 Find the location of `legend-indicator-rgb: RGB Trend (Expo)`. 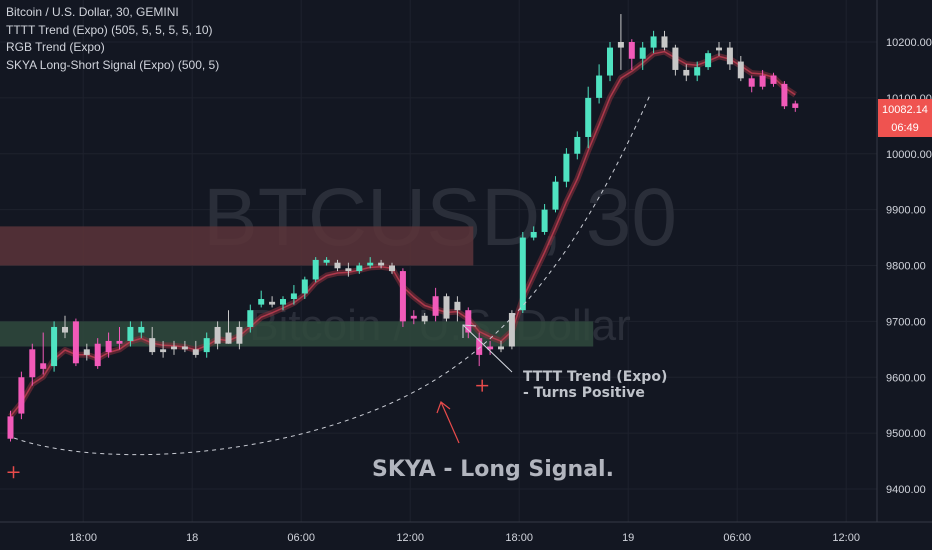

legend-indicator-rgb: RGB Trend (Expo) is located at coordinates (55, 47).